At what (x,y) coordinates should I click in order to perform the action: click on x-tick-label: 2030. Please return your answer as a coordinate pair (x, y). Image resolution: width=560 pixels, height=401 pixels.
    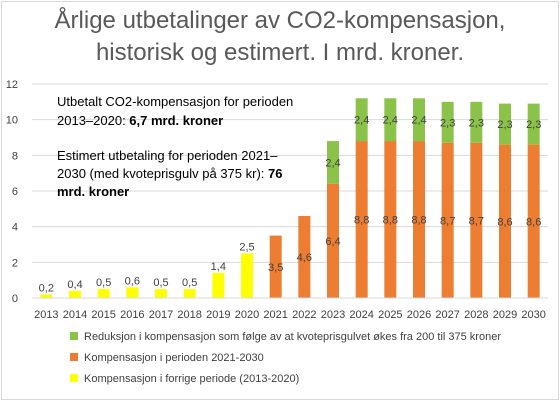
    Looking at the image, I should click on (533, 315).